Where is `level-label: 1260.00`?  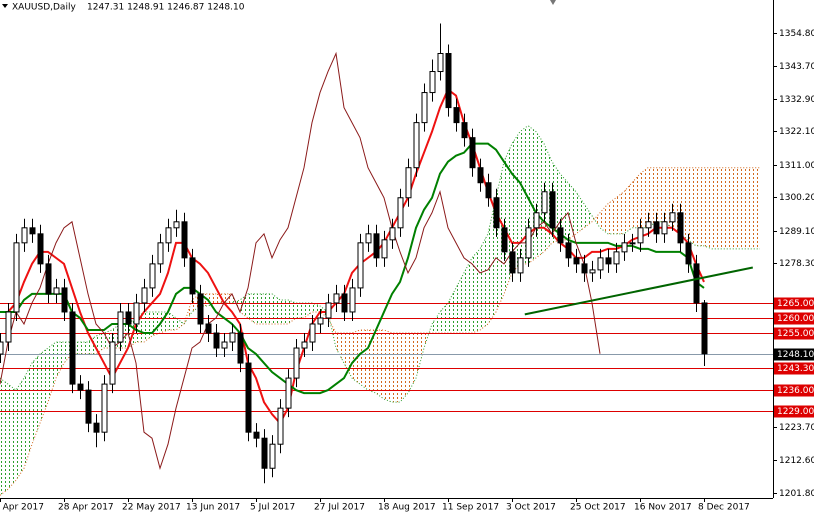
level-label: 1260.00 is located at coordinates (795, 319).